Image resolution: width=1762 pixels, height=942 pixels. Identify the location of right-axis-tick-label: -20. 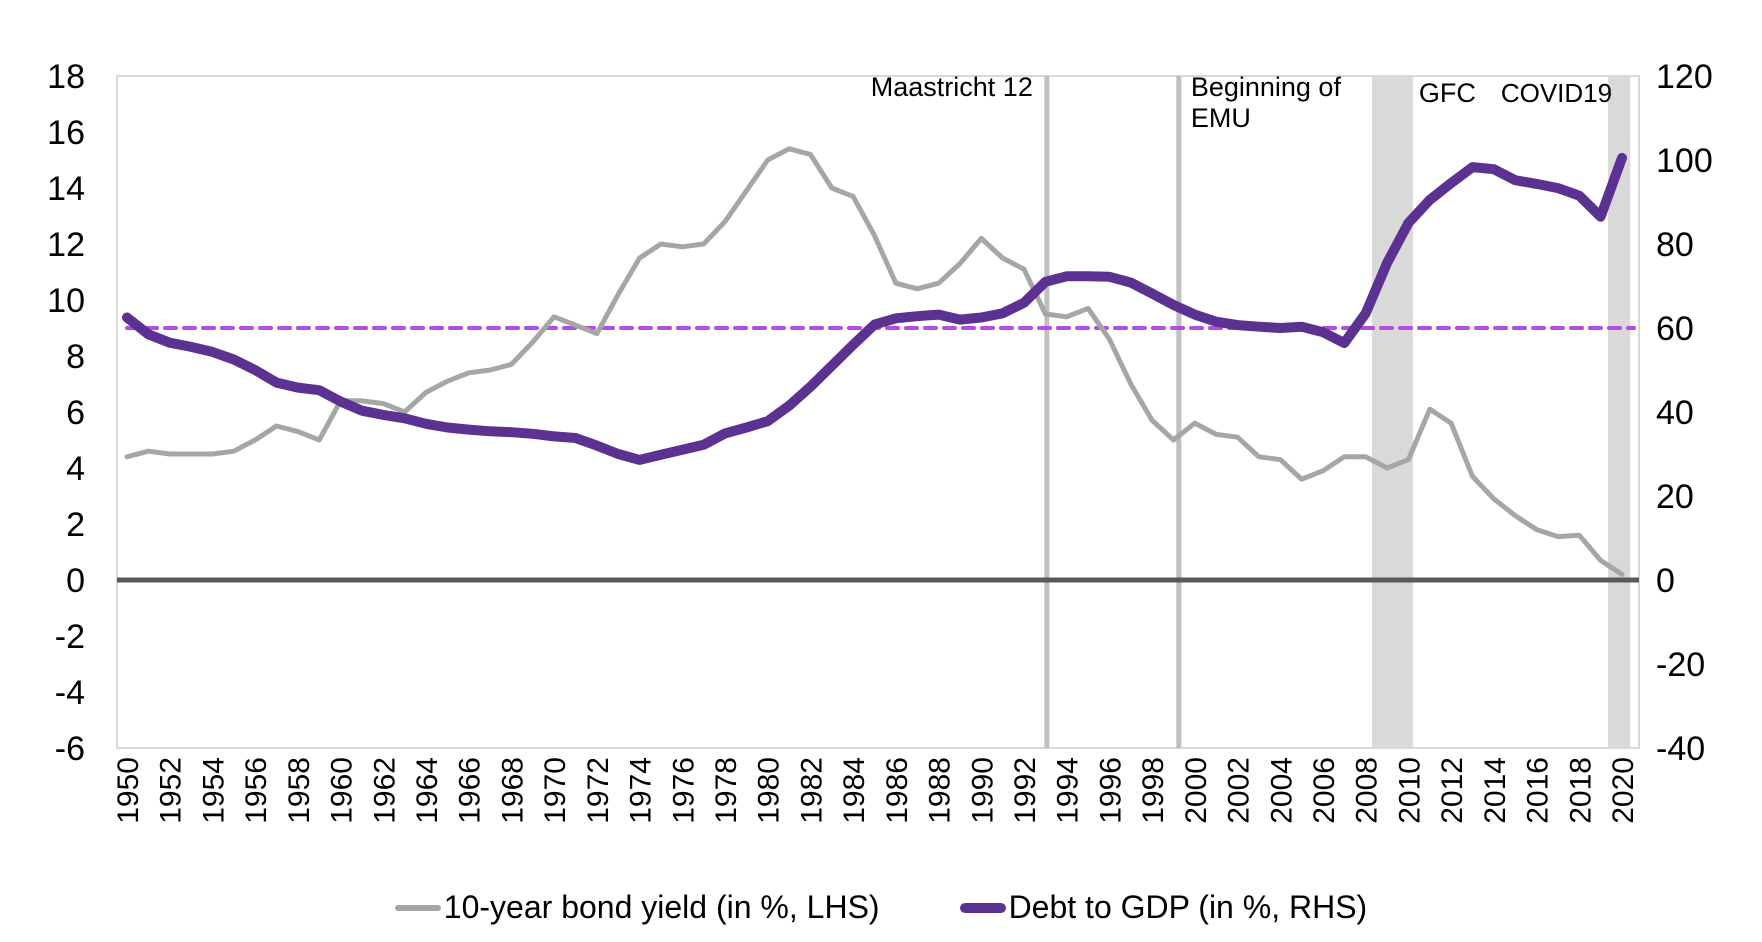
(1680, 665).